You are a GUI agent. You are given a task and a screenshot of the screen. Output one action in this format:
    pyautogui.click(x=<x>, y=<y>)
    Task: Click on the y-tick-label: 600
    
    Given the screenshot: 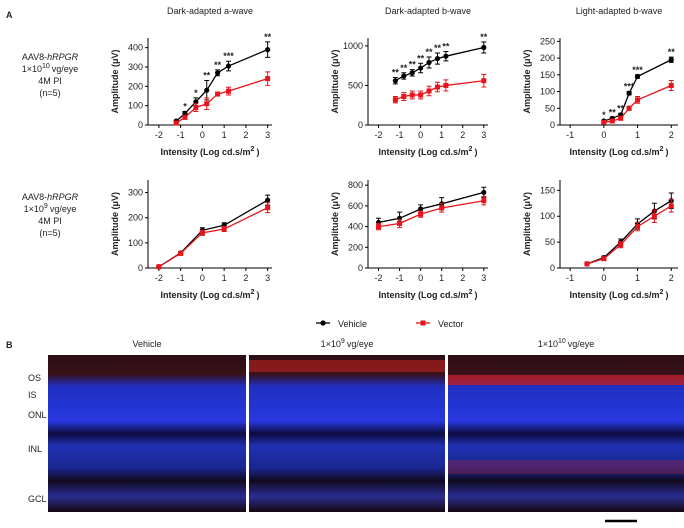 What is the action you would take?
    pyautogui.click(x=355, y=206)
    